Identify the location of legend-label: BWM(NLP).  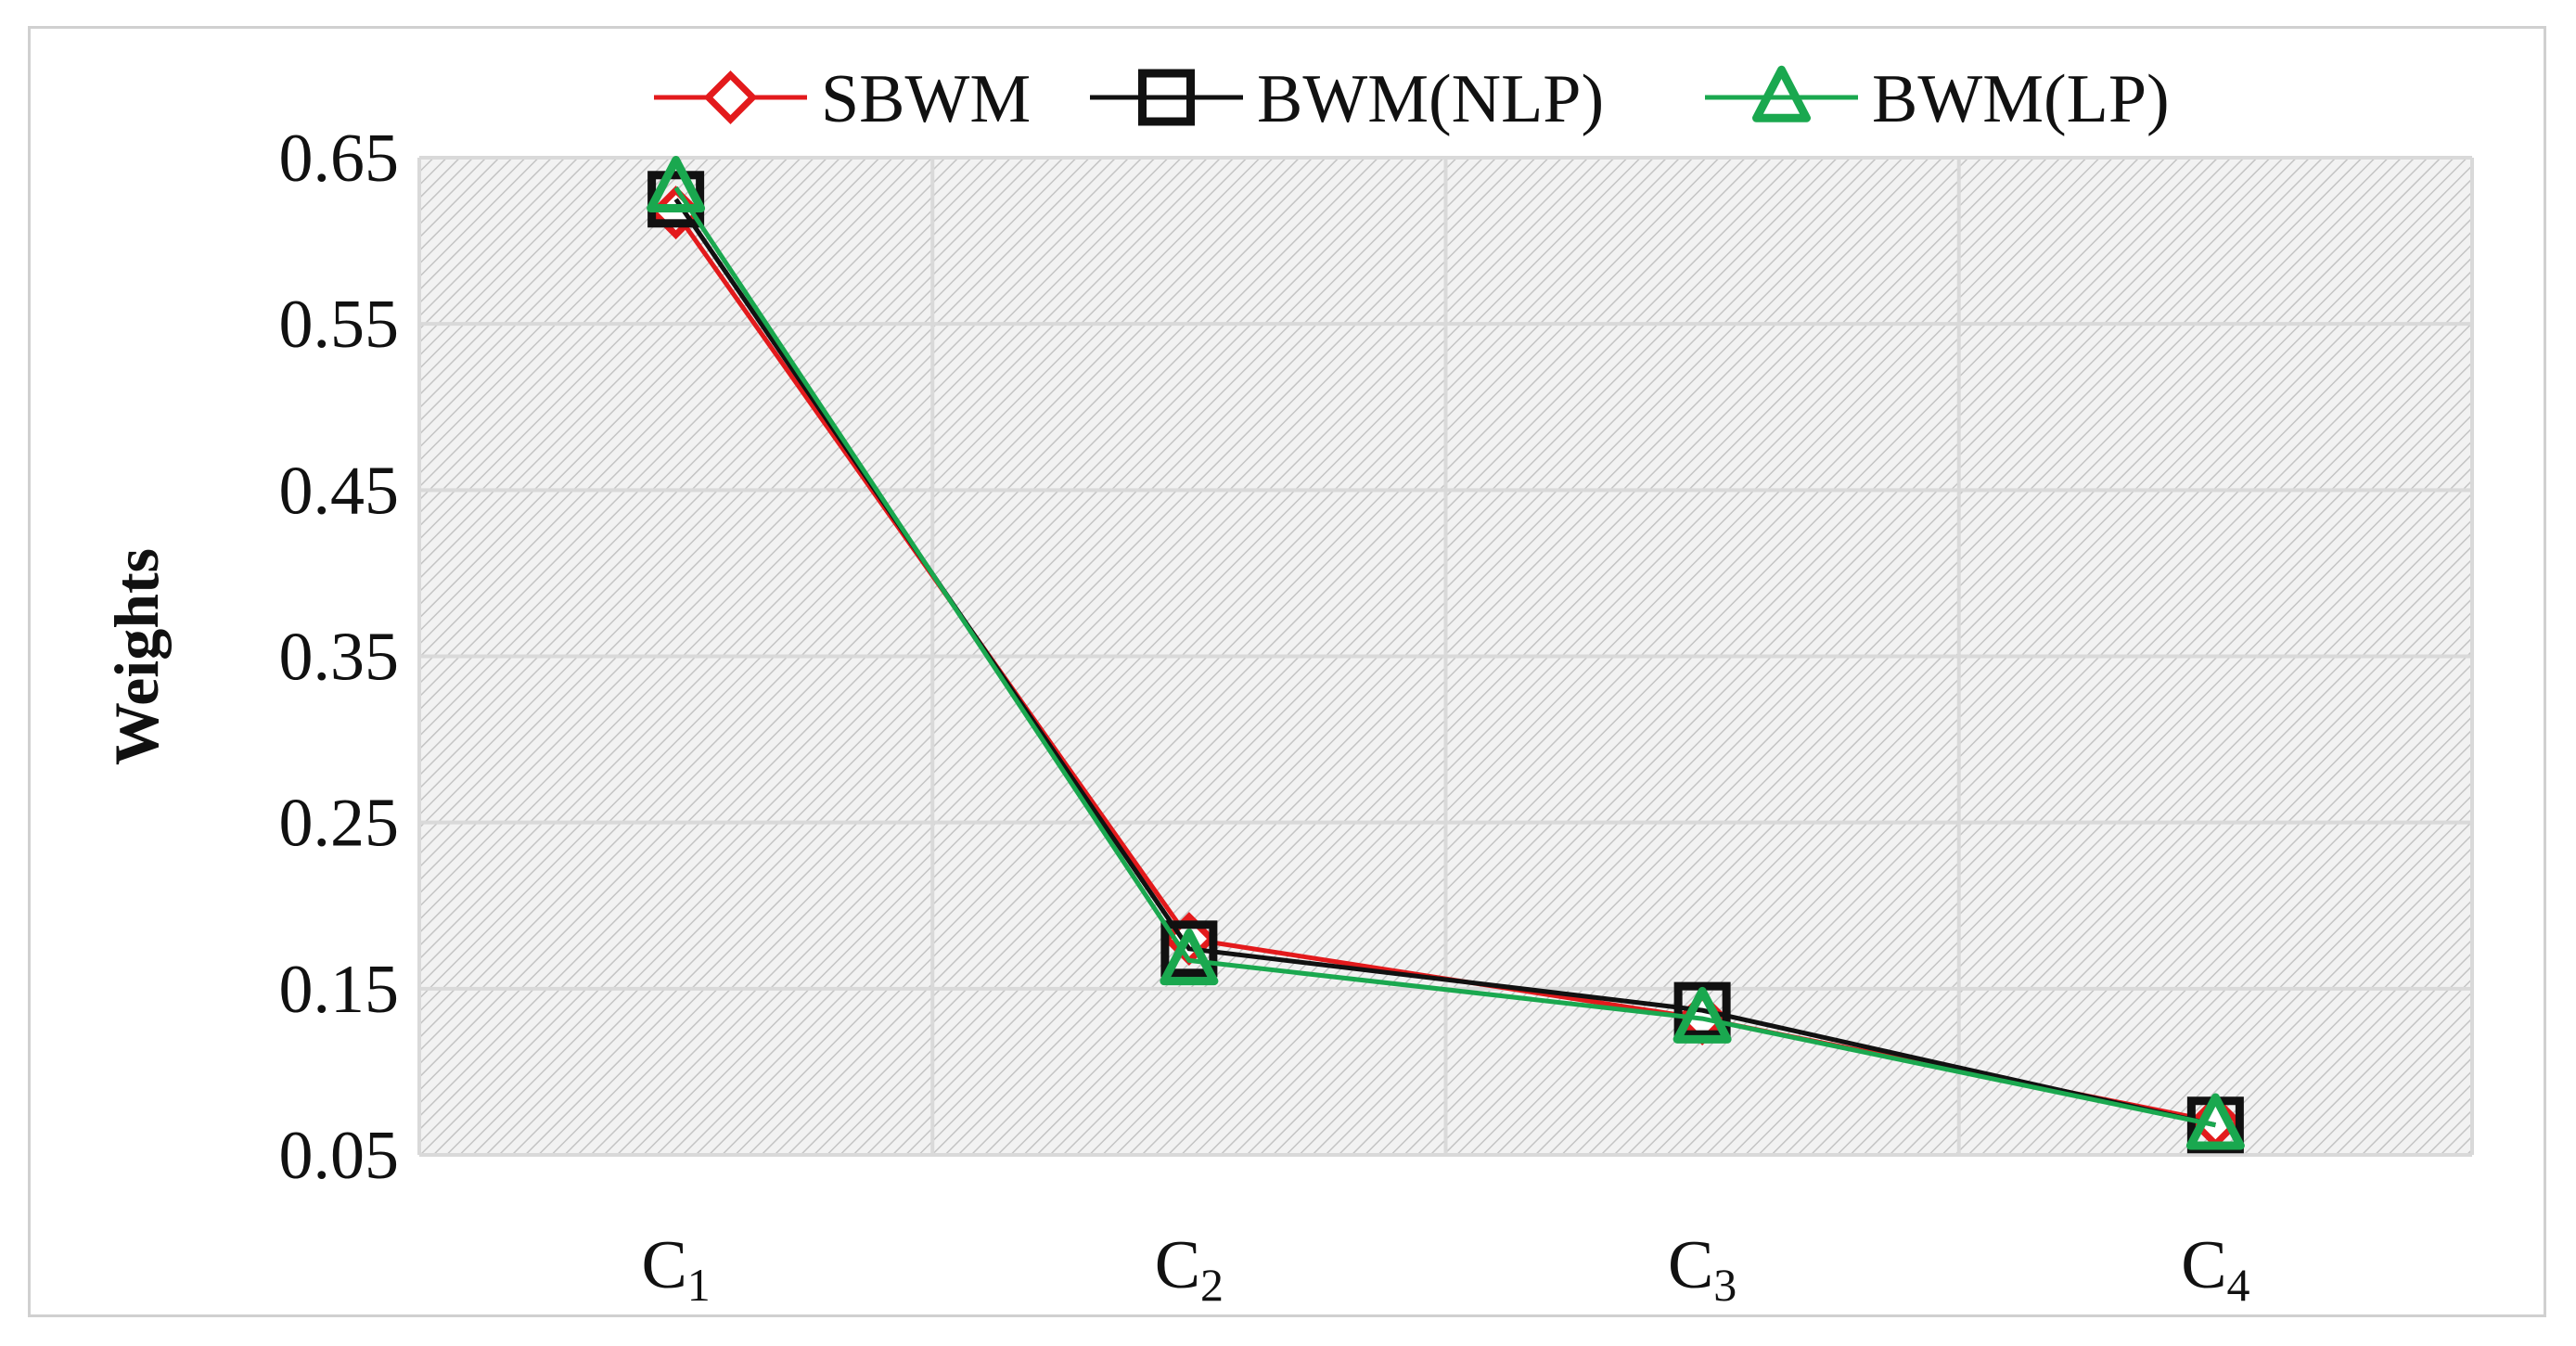
(1430, 99).